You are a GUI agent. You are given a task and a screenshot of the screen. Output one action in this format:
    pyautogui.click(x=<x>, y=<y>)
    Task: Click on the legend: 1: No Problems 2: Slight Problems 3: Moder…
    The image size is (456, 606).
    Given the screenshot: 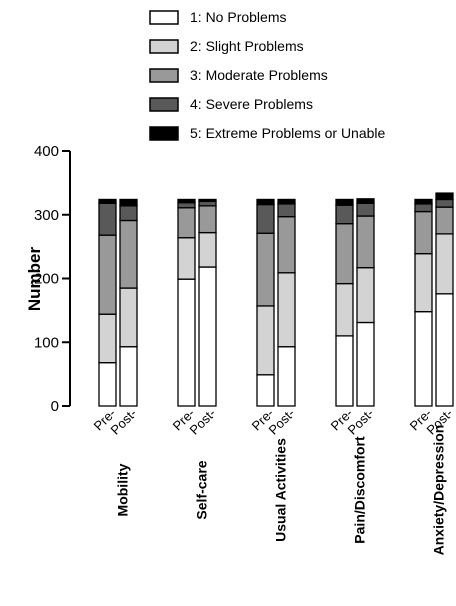 What is the action you would take?
    pyautogui.click(x=267, y=75)
    